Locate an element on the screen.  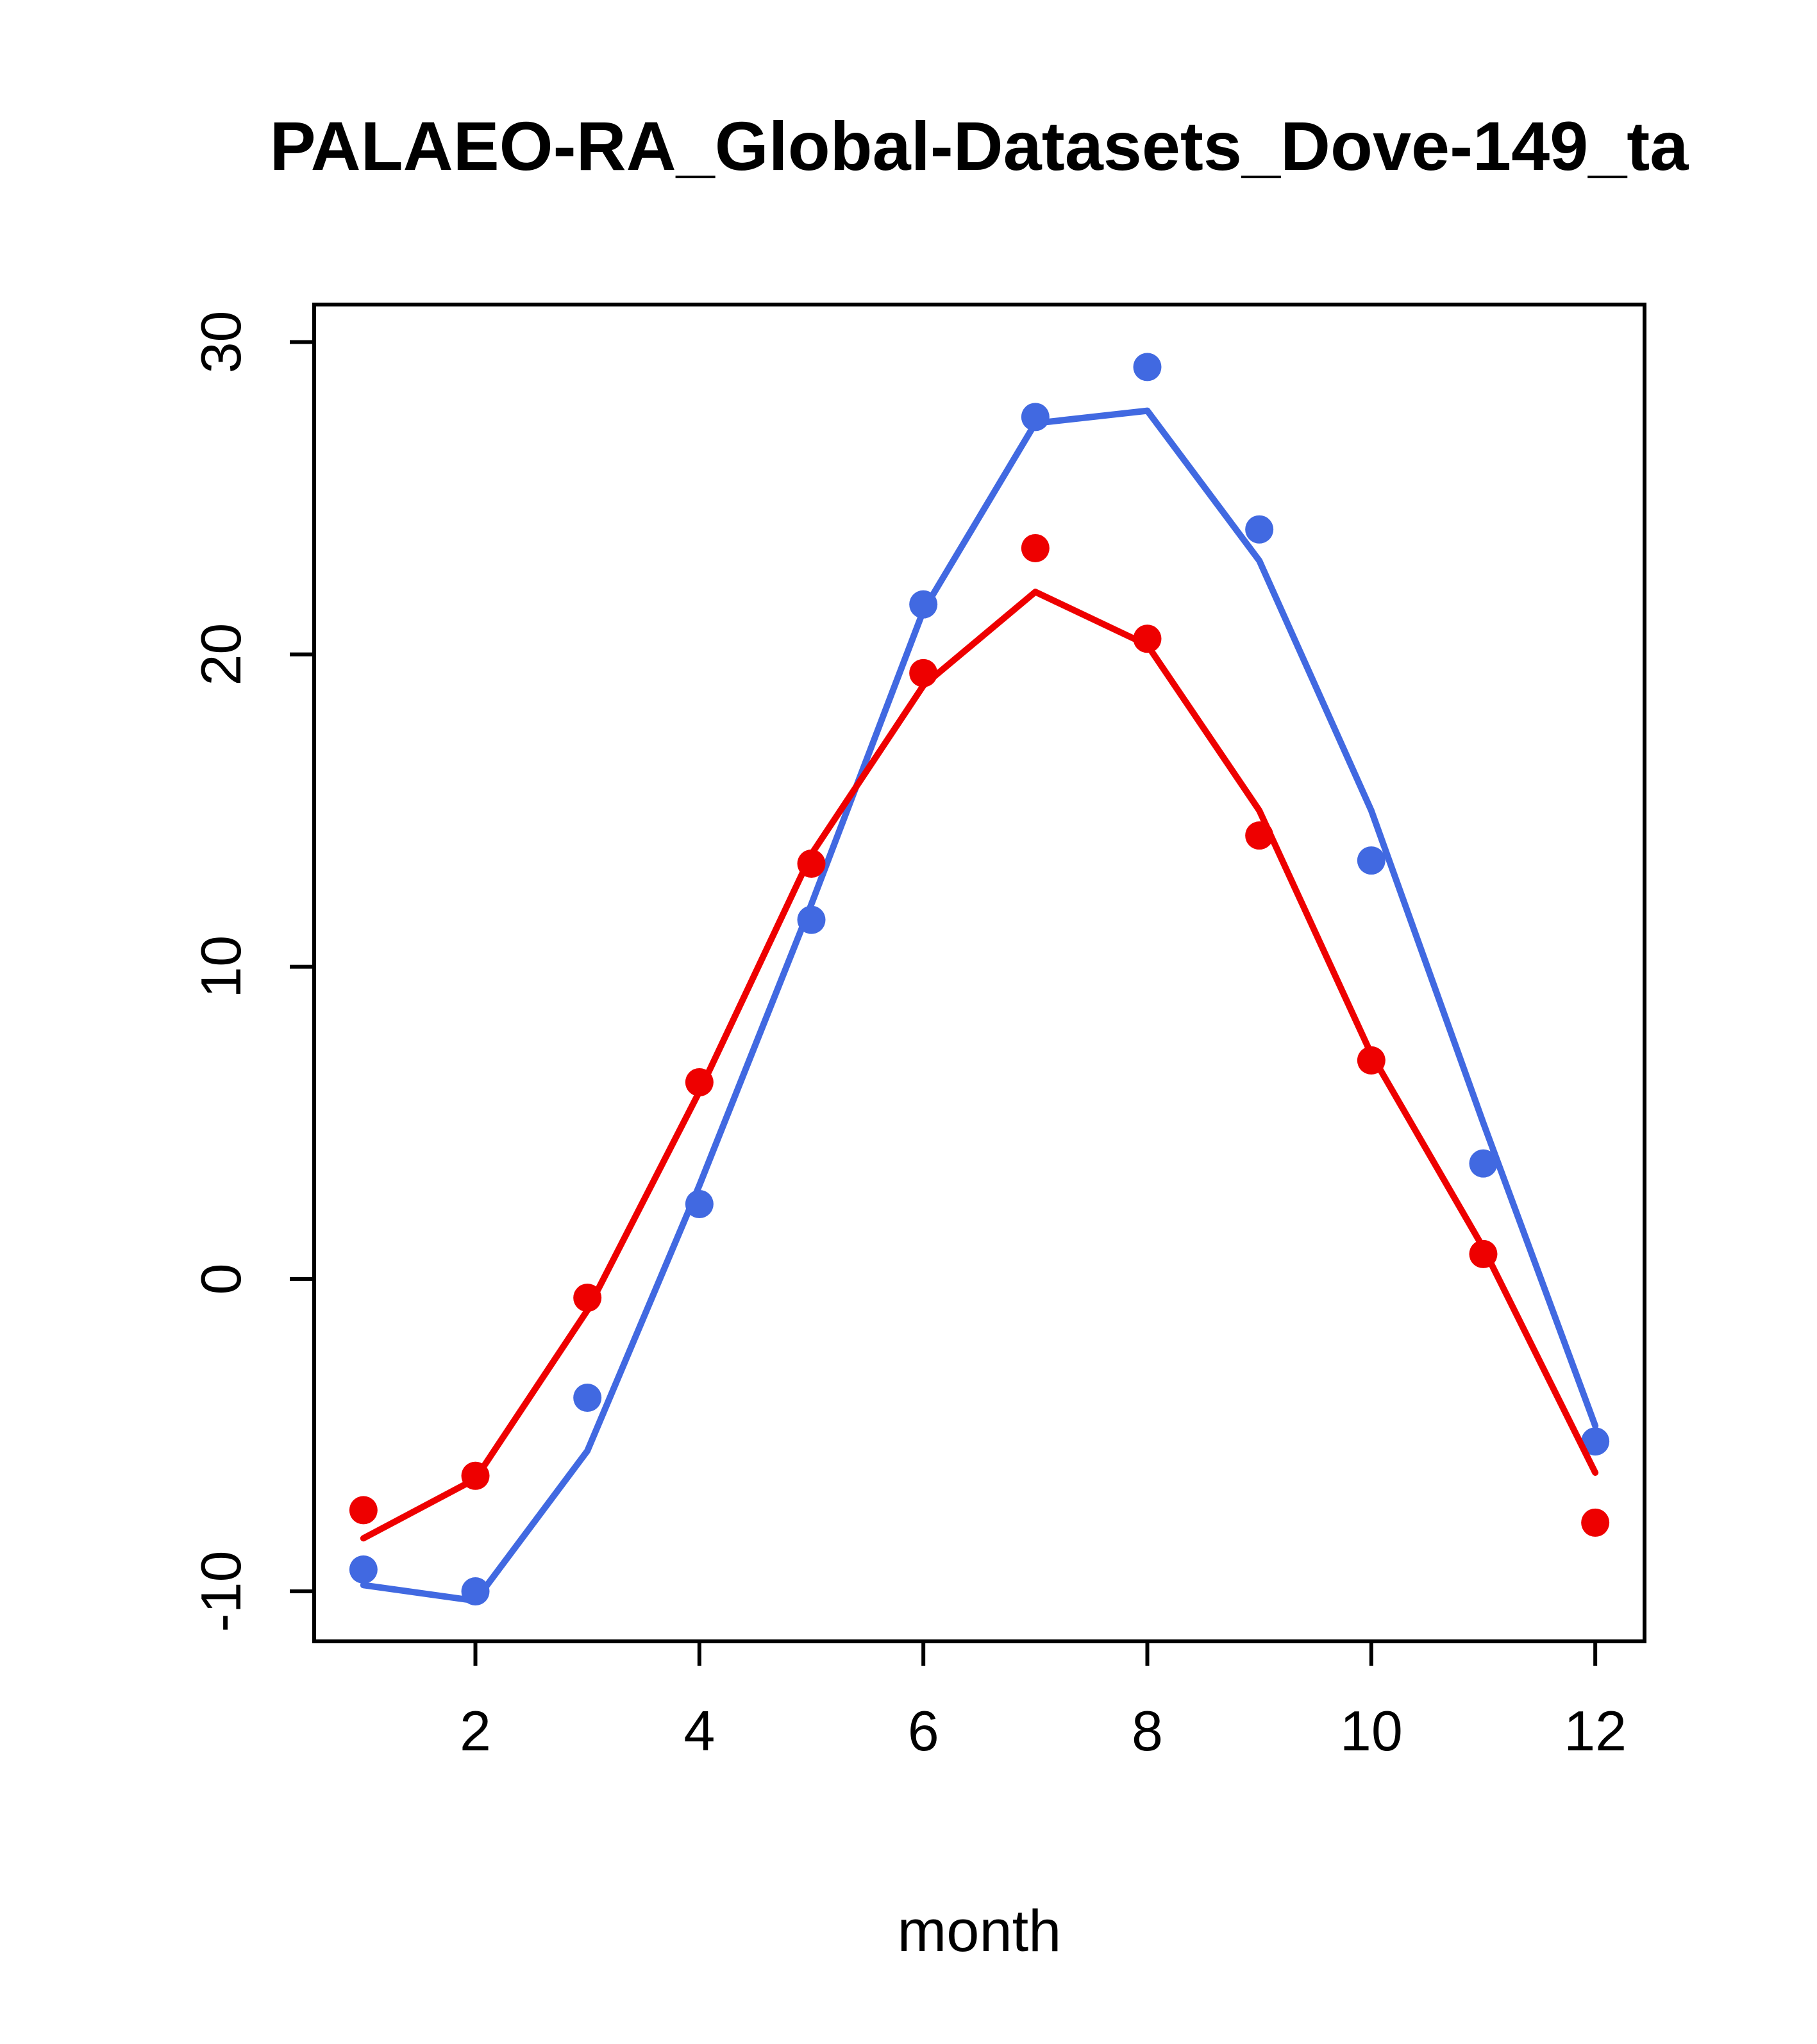
chart-title: PALAEO-RA_Global-Datasets_Dove-149_ta is located at coordinates (979, 146).